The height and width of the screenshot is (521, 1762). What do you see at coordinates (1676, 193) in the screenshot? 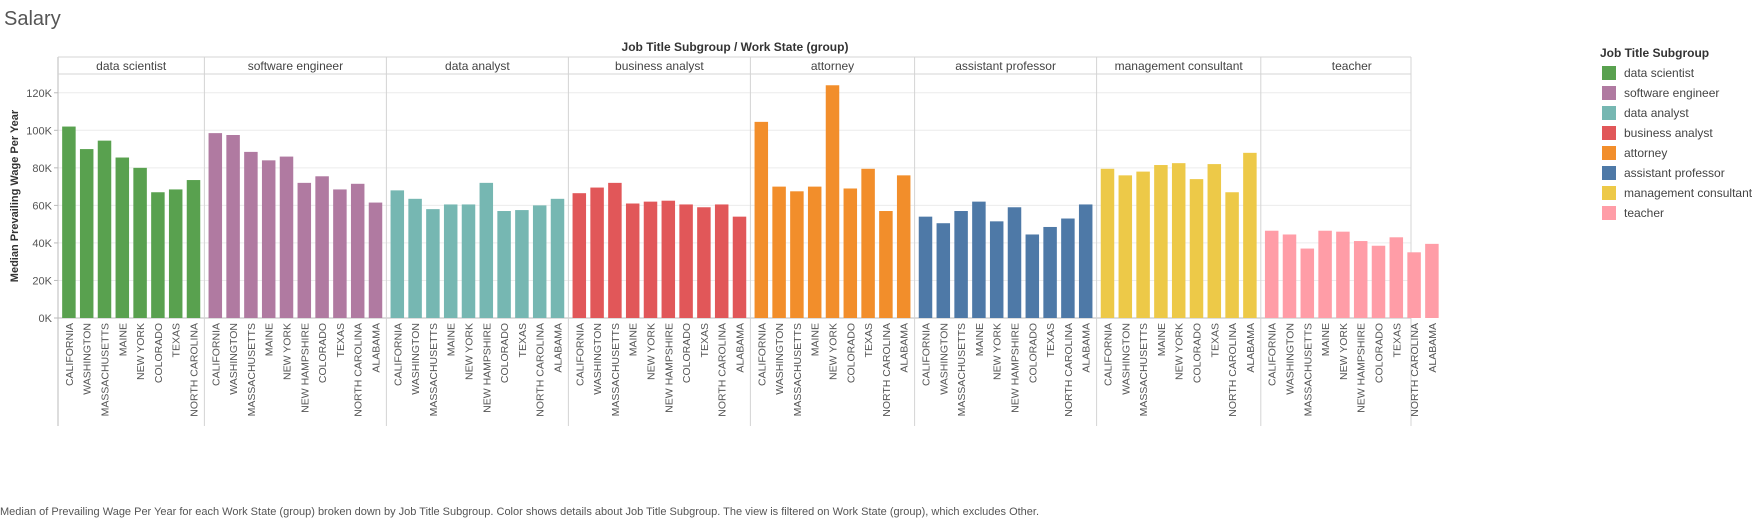
I see `legend-item: management consultant` at bounding box center [1676, 193].